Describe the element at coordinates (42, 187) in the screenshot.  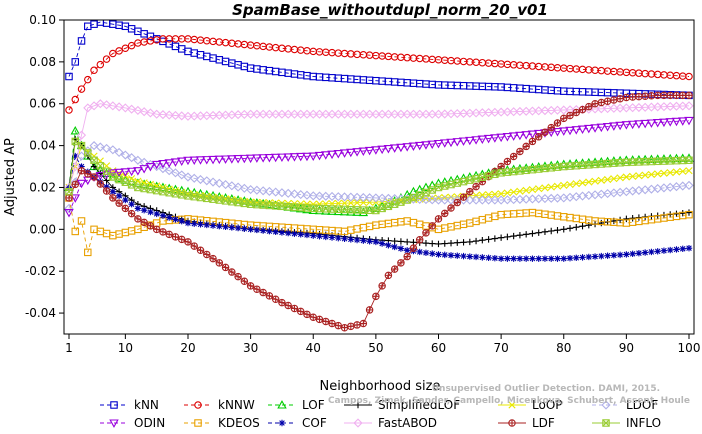
I see `y-tick-label: 0.02` at that location.